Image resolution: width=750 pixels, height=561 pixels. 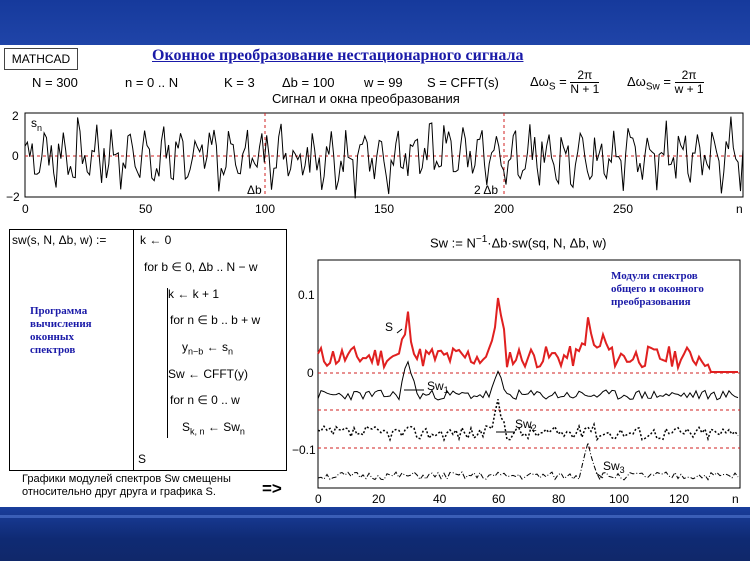 I want to click on x-tick-250: 250, so click(x=623, y=209).